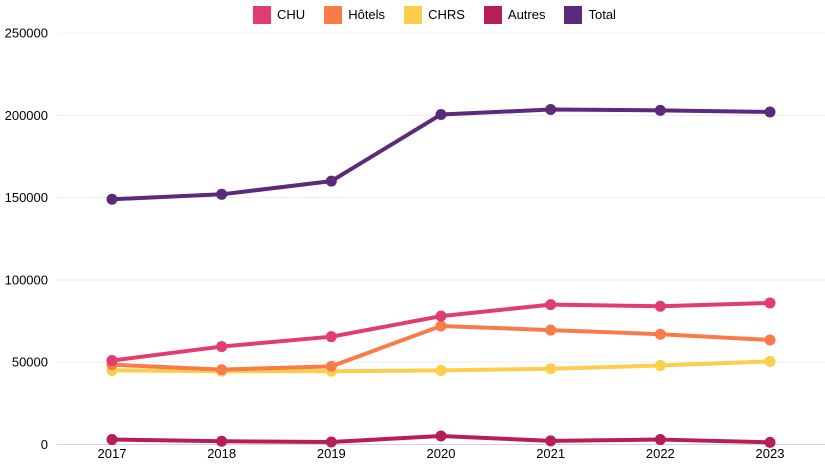  I want to click on legend-item-chrs: CHRS, so click(434, 15).